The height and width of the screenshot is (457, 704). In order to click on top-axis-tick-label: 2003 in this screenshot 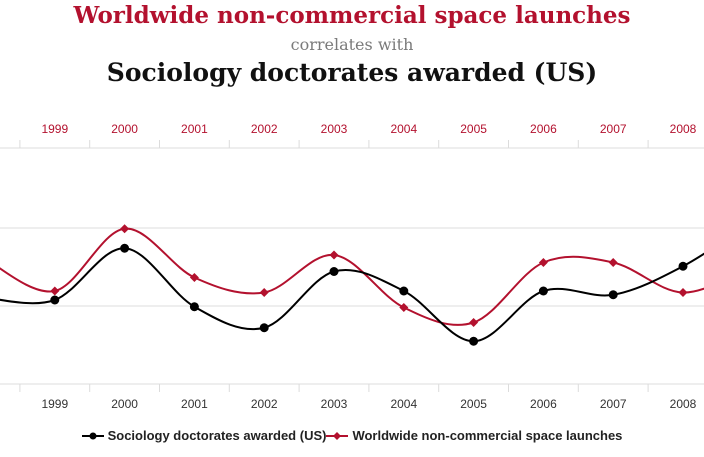, I will do `click(334, 129)`.